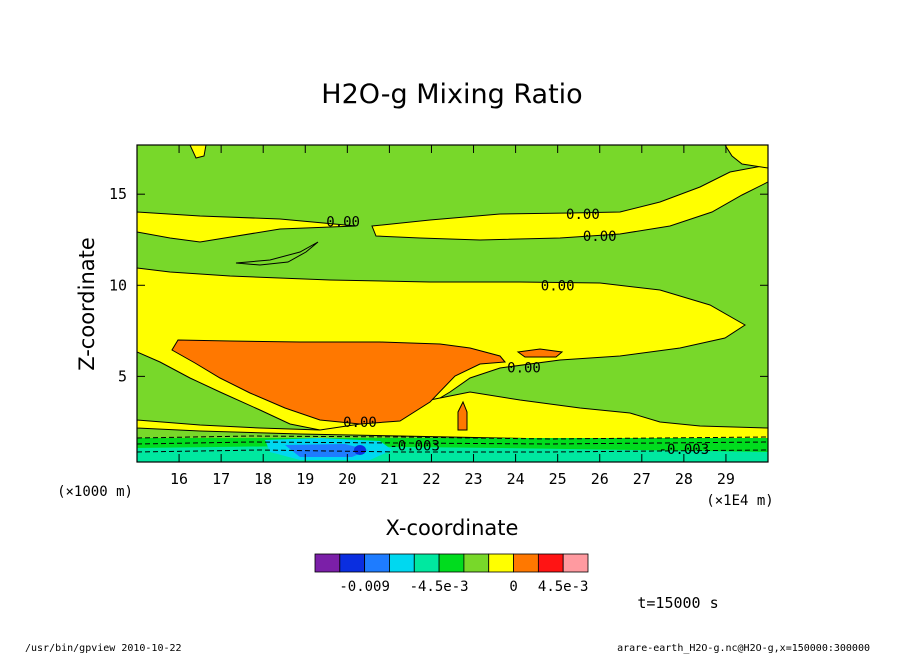  What do you see at coordinates (739, 501) in the screenshot?
I see `x-axis-unit: (×1E4 m)` at bounding box center [739, 501].